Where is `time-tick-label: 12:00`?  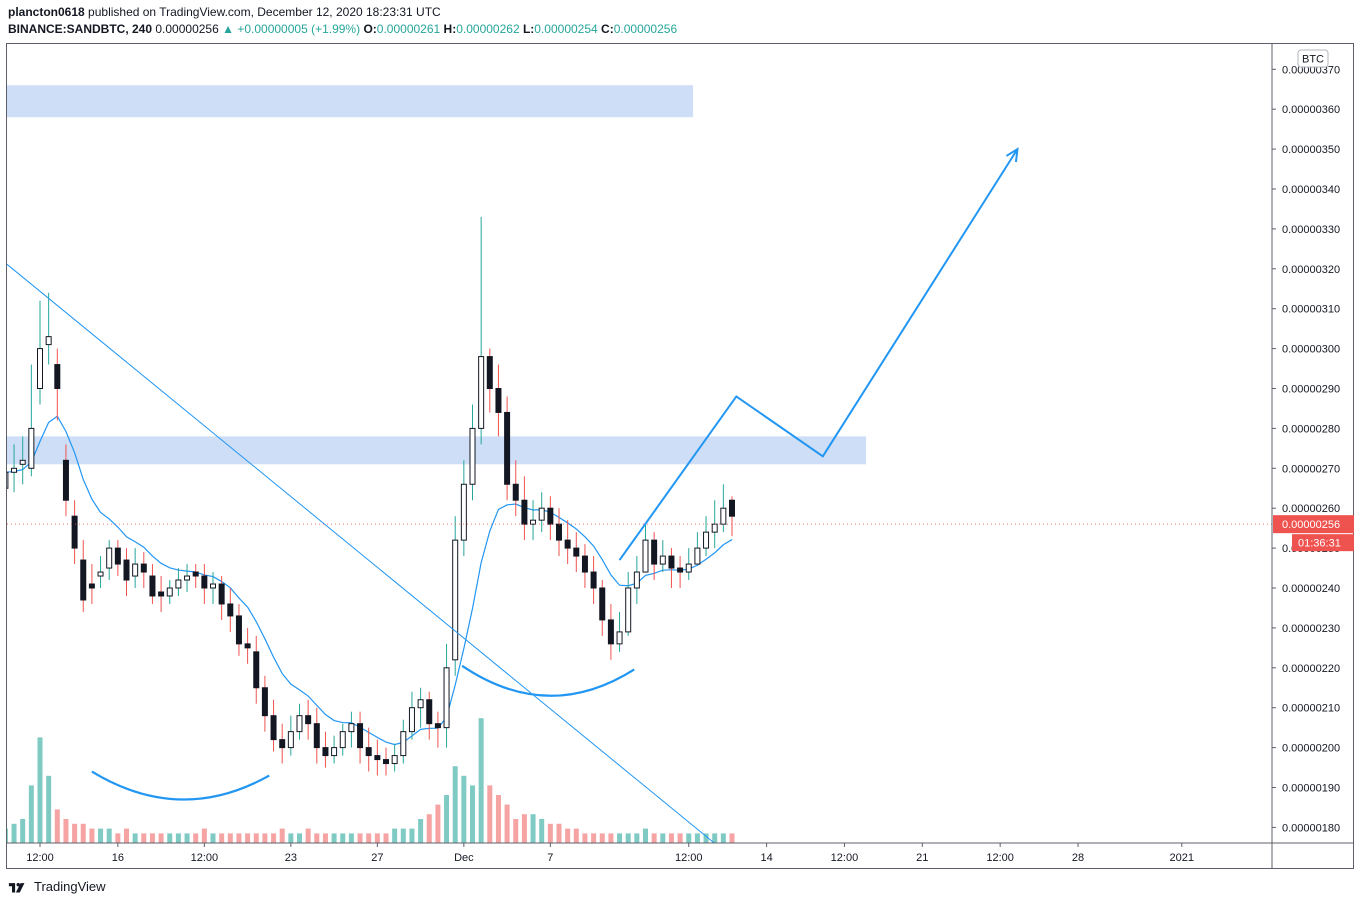 time-tick-label: 12:00 is located at coordinates (845, 858).